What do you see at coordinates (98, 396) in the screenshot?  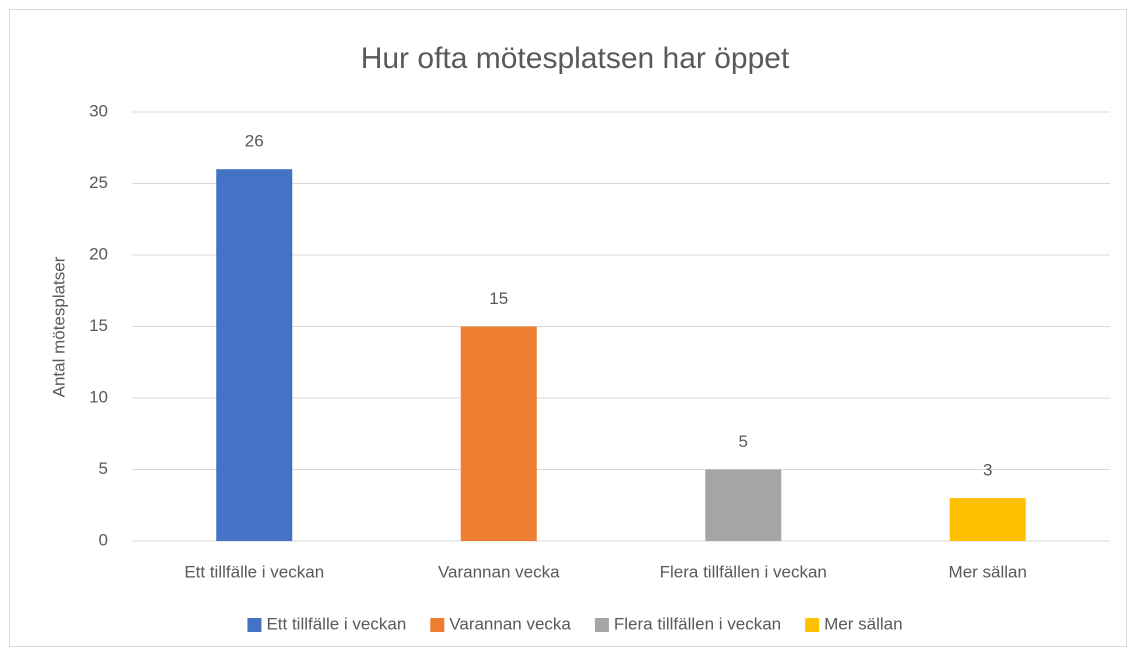 I see `y-tick-label: 10` at bounding box center [98, 396].